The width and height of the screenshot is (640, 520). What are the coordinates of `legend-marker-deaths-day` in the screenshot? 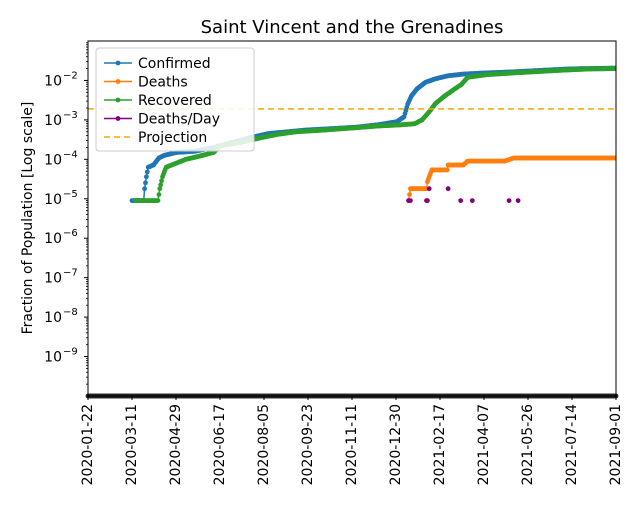 It's located at (118, 118).